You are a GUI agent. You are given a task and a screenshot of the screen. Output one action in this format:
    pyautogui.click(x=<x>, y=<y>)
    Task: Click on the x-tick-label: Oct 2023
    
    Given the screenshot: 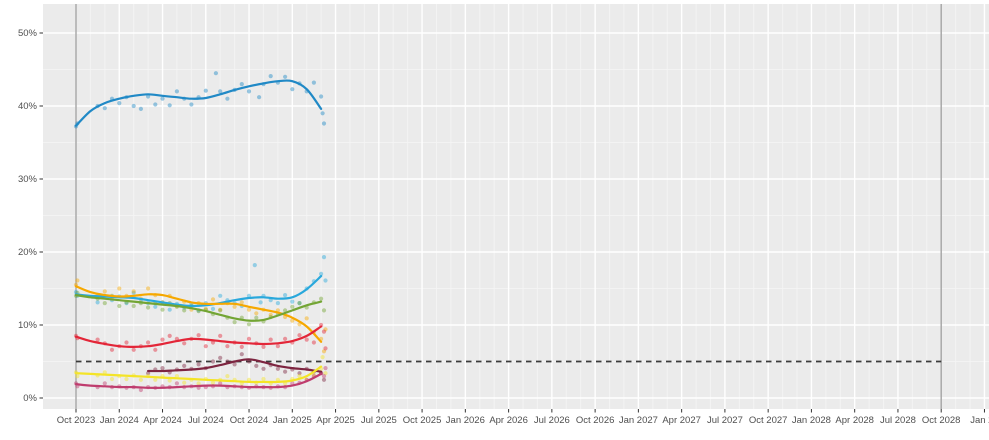 What is the action you would take?
    pyautogui.click(x=76, y=420)
    